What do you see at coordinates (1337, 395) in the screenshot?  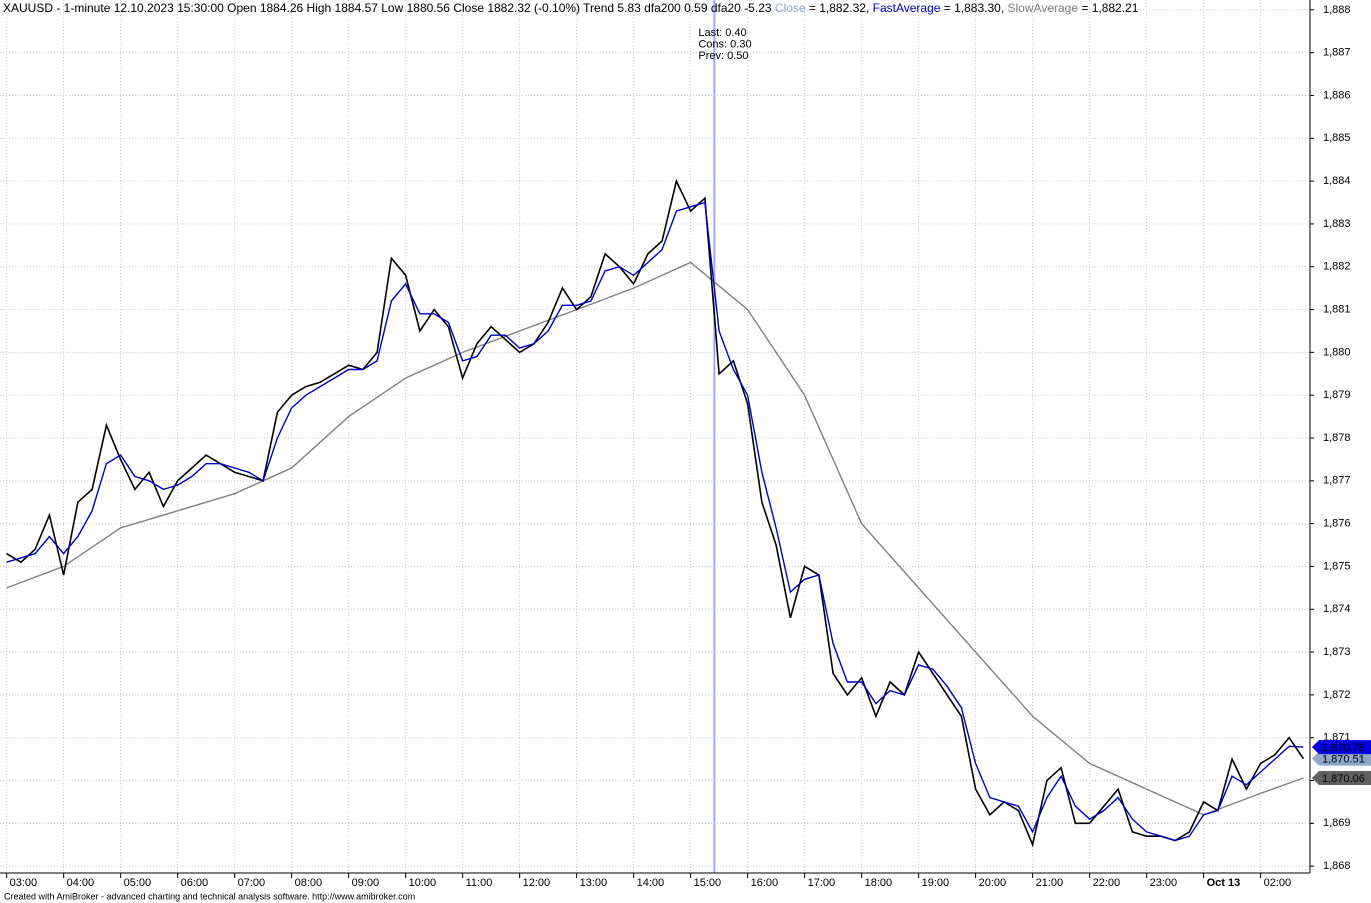 I see `y-tick-label: 1,879` at bounding box center [1337, 395].